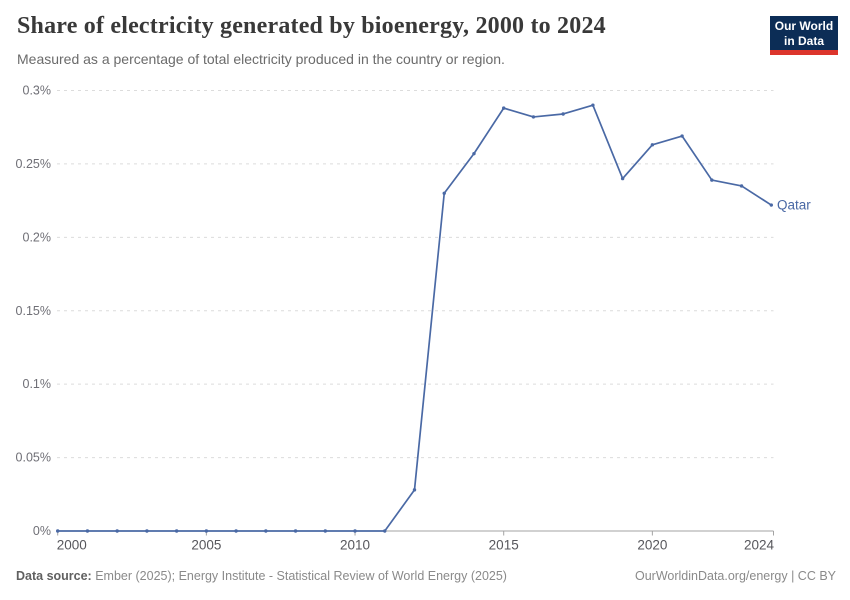  What do you see at coordinates (504, 545) in the screenshot?
I see `x-tick-label: 2015` at bounding box center [504, 545].